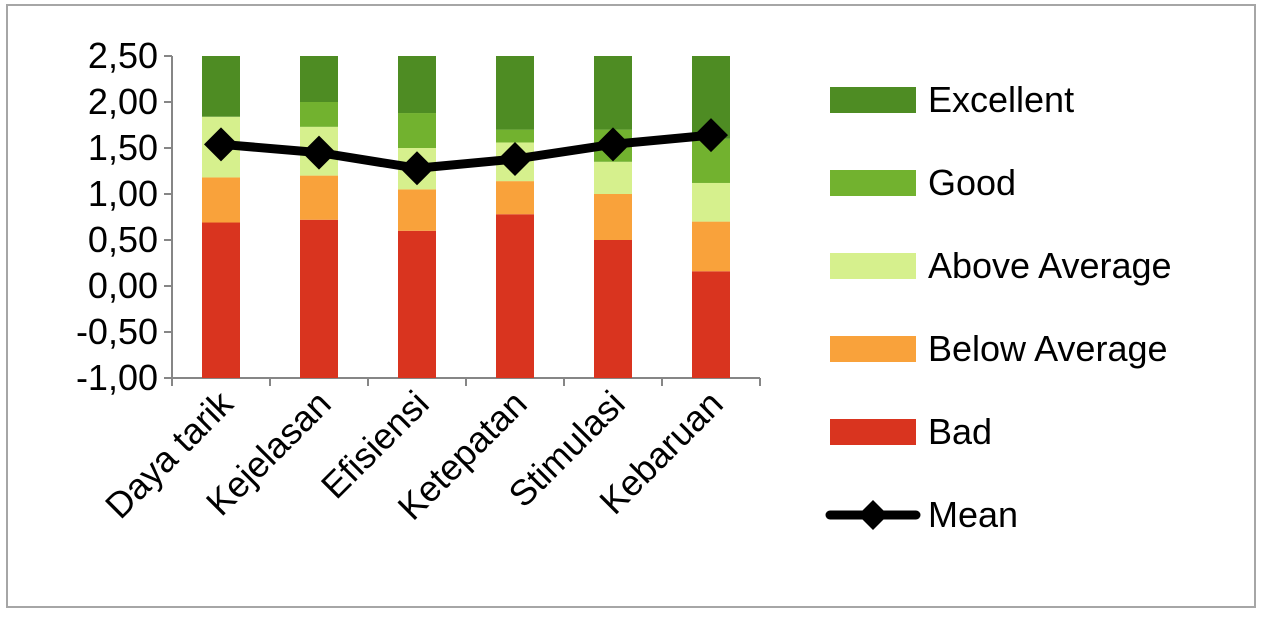 The width and height of the screenshot is (1265, 618). What do you see at coordinates (123, 55) in the screenshot?
I see `y-tick-label: 2,50` at bounding box center [123, 55].